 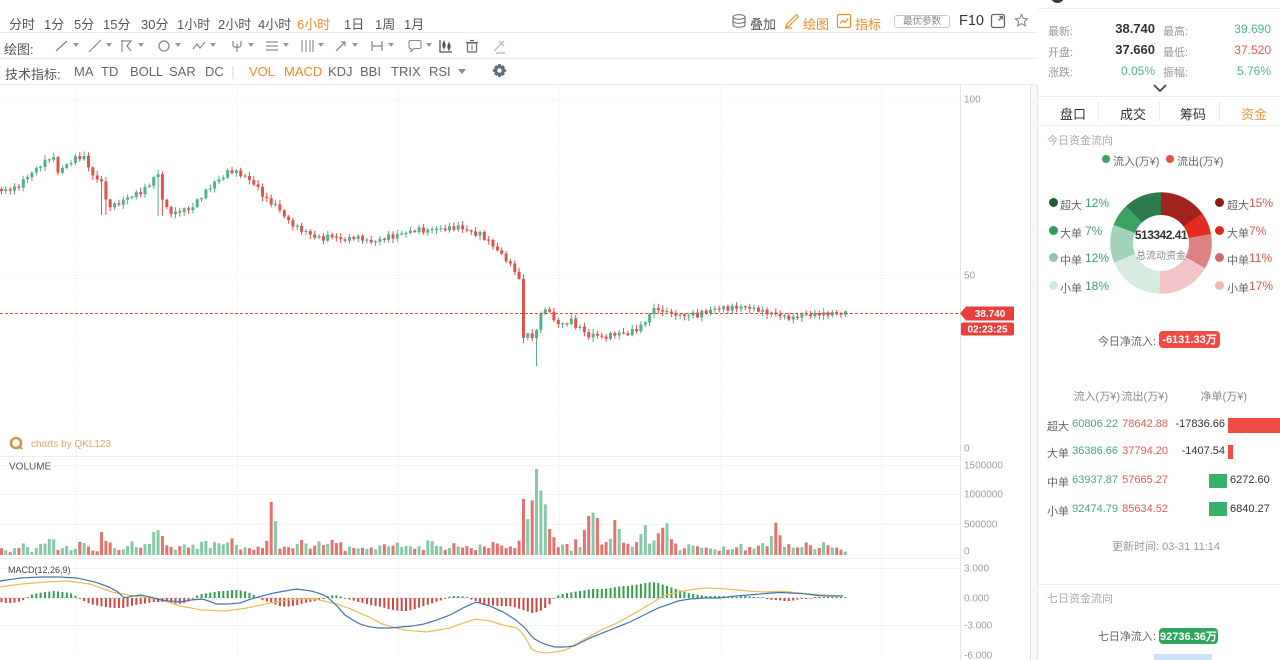 I want to click on svg-text: 100, so click(x=972, y=100).